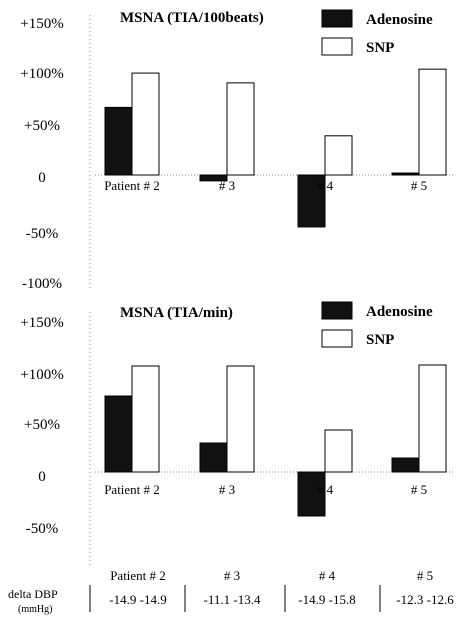 The width and height of the screenshot is (471, 620). What do you see at coordinates (138, 575) in the screenshot?
I see `table-header: Patient # 2` at bounding box center [138, 575].